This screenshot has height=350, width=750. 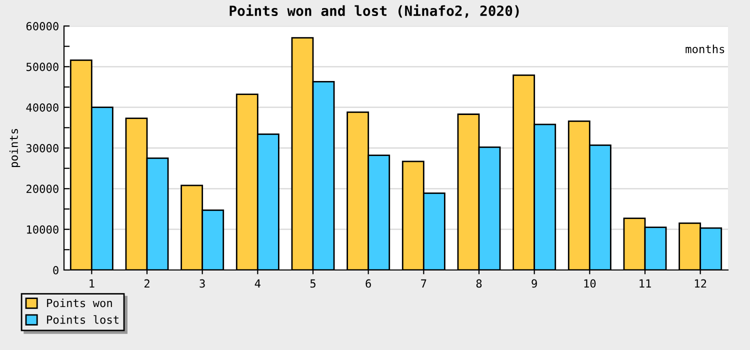 What do you see at coordinates (14, 148) in the screenshot?
I see `y-axis-title: points` at bounding box center [14, 148].